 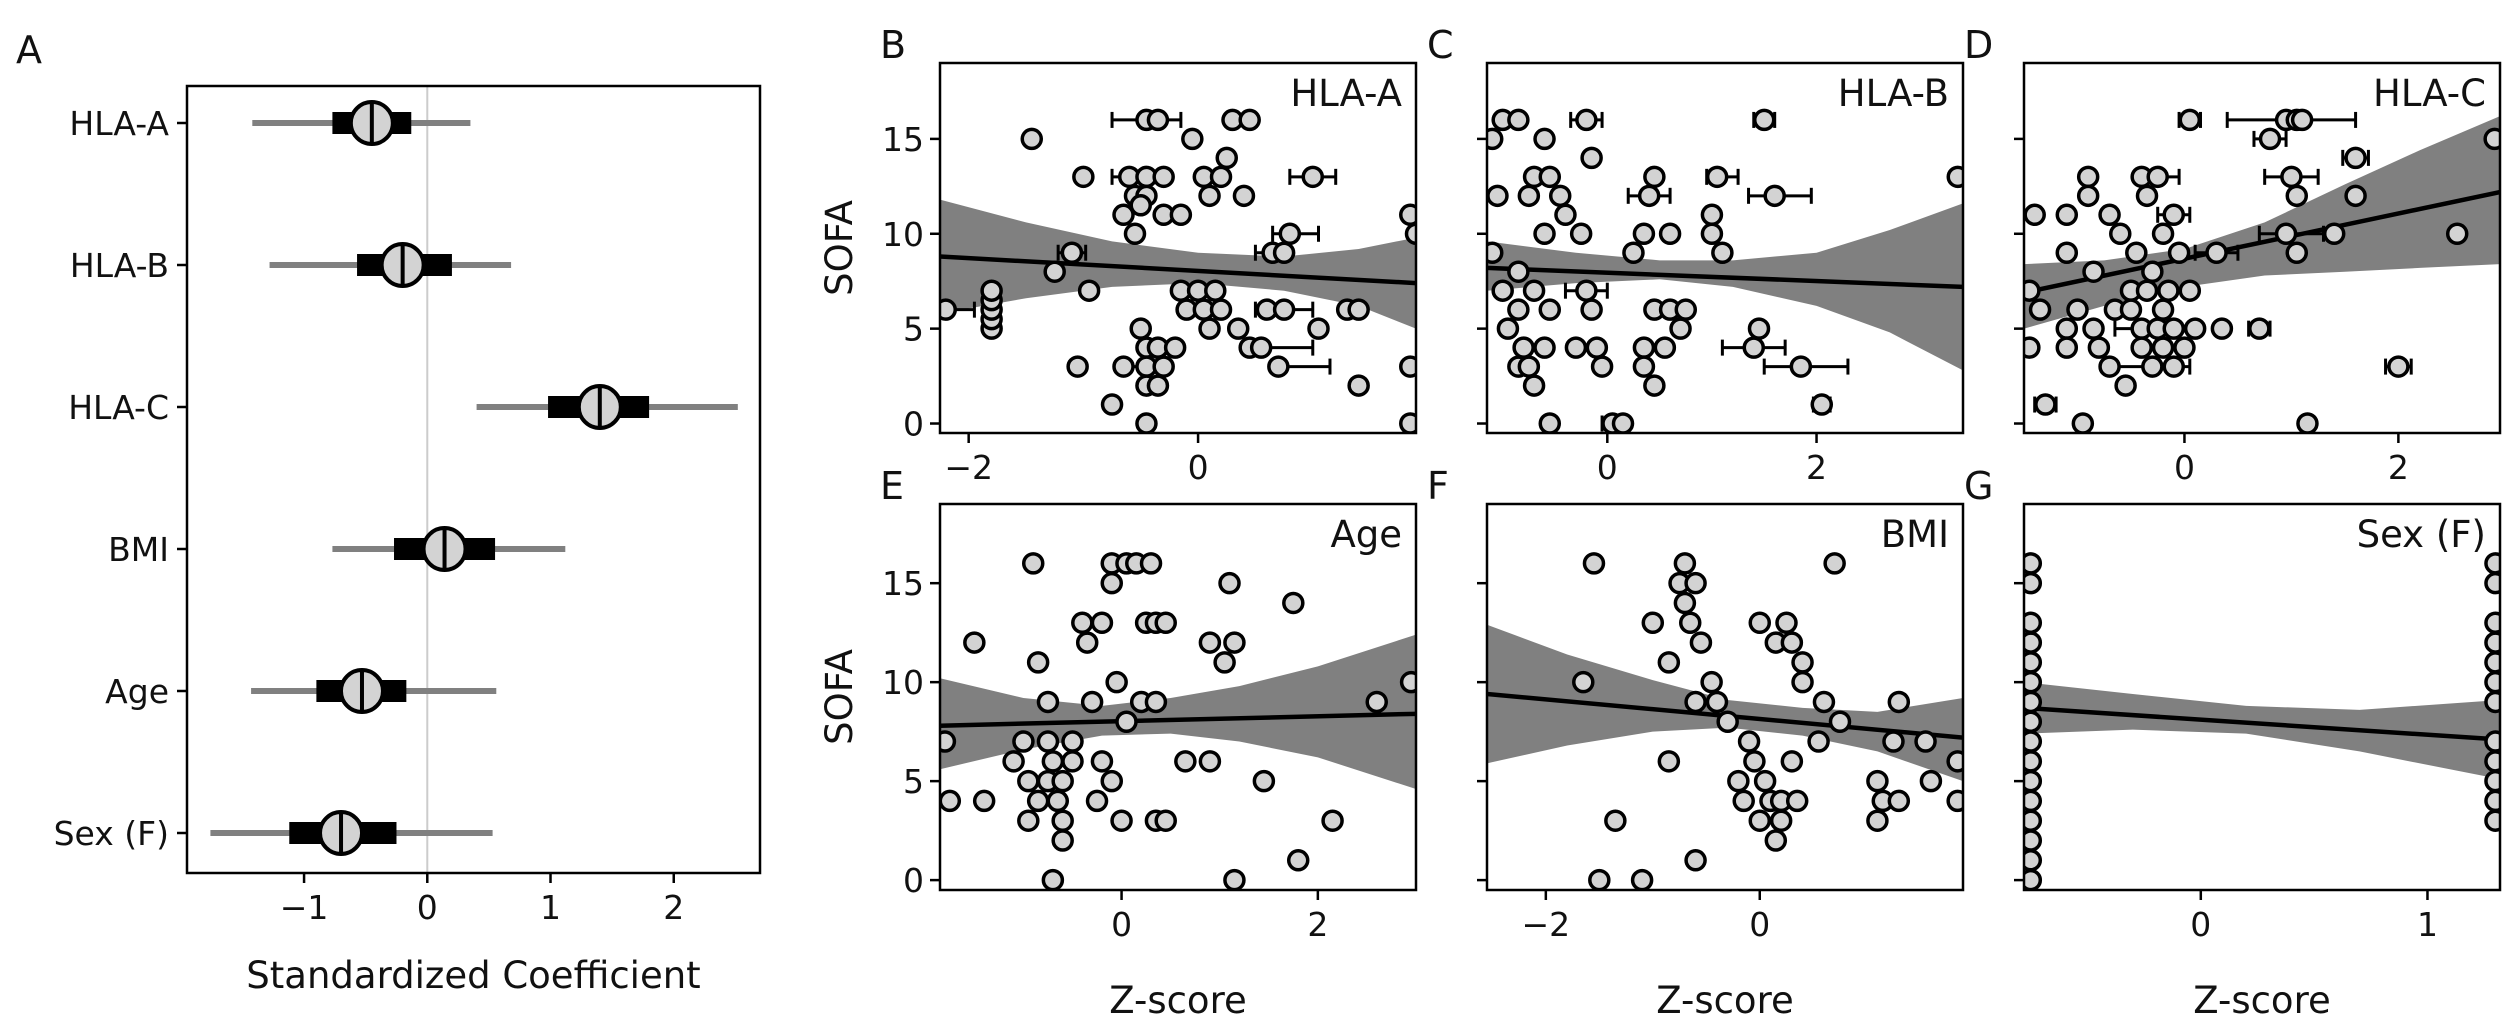 I want to click on y-tick-label: 15, so click(x=903, y=139).